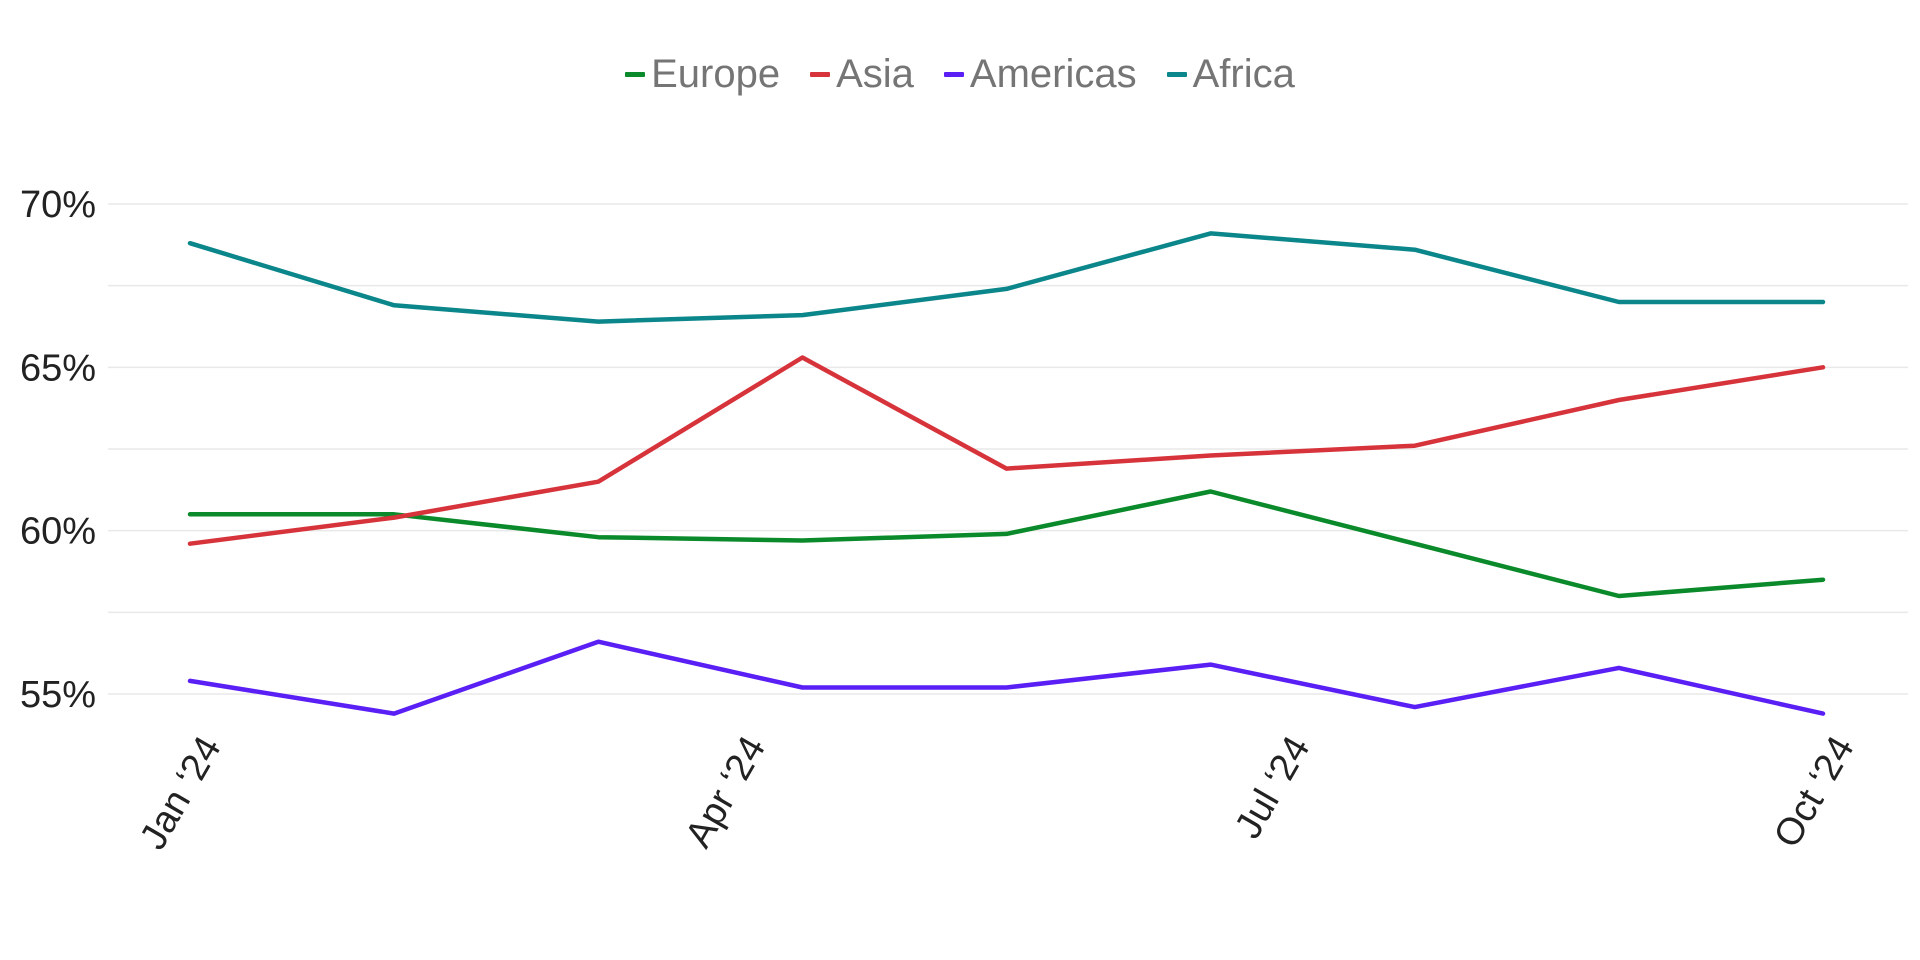 This screenshot has width=1920, height=960. I want to click on legend-label: Africa, so click(1243, 74).